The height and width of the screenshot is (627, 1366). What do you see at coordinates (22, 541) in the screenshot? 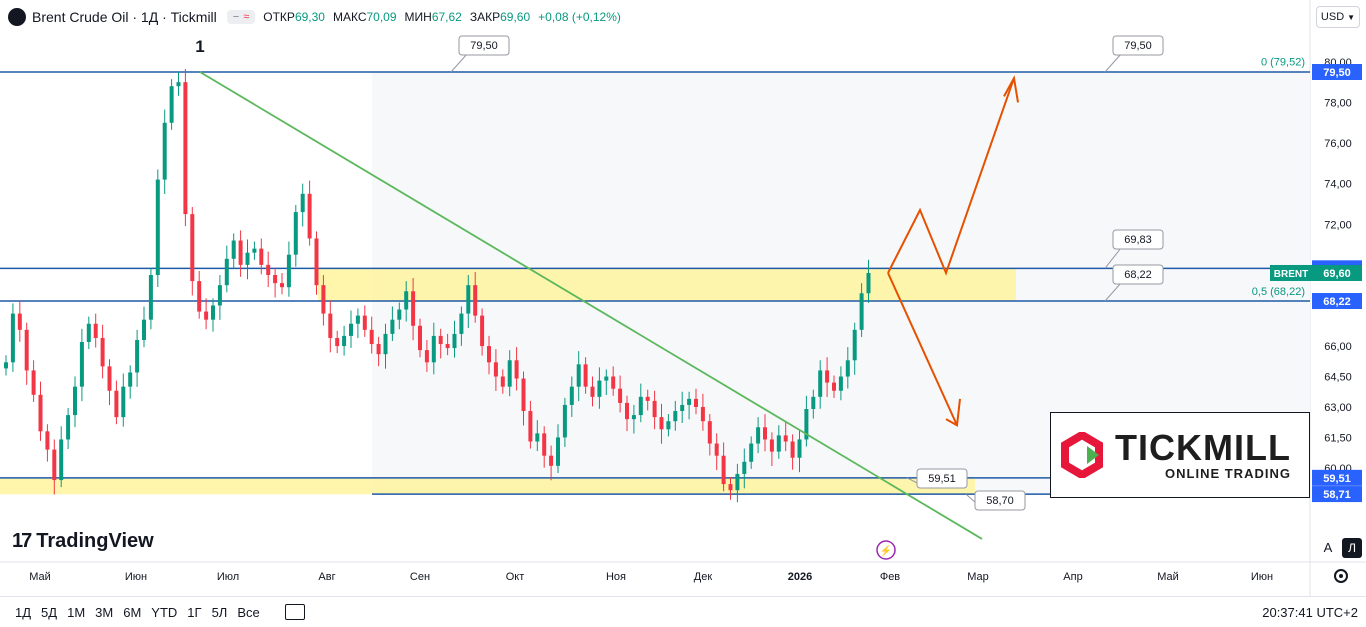
I see `tv-mark-icon: 17` at bounding box center [22, 541].